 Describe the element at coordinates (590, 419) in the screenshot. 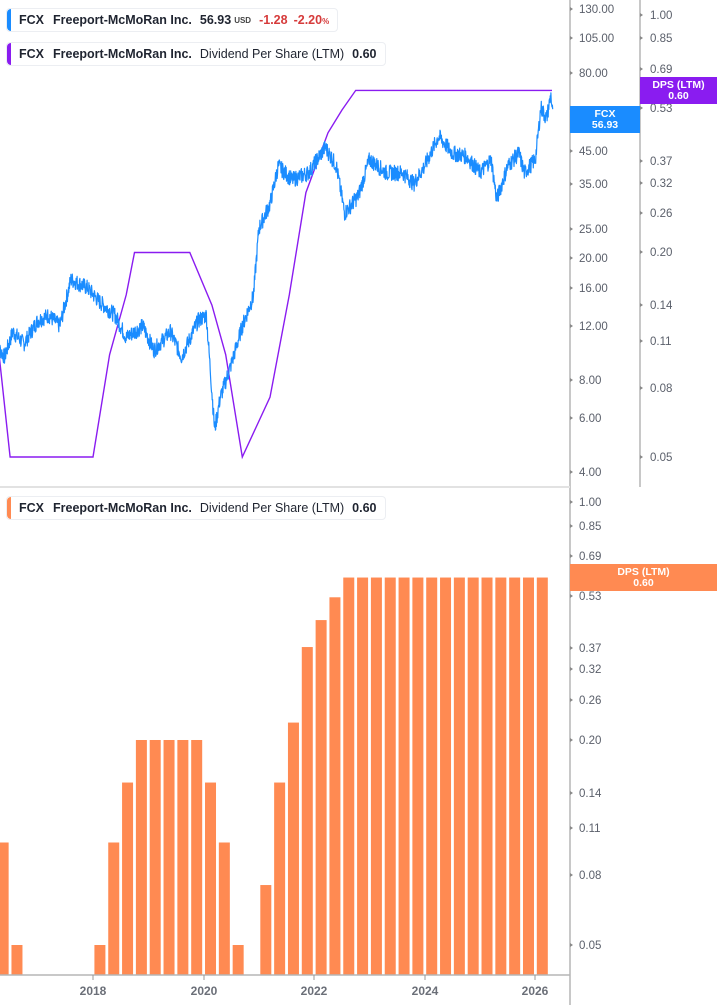

I see `svg-text: 6.00` at that location.